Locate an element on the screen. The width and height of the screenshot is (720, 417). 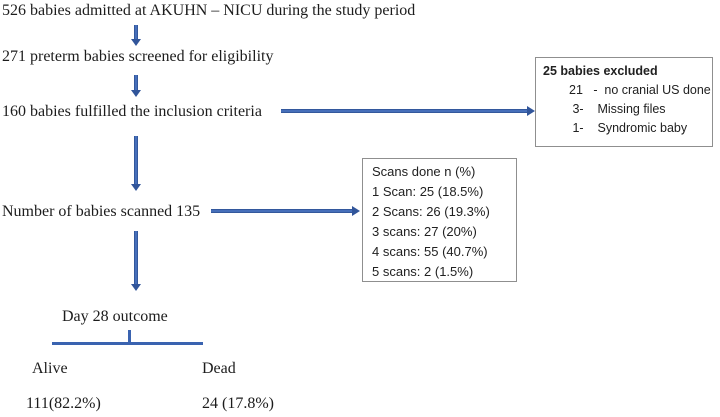
scans-box-item: 4 scans: 55 (40.7%) is located at coordinates (430, 251).